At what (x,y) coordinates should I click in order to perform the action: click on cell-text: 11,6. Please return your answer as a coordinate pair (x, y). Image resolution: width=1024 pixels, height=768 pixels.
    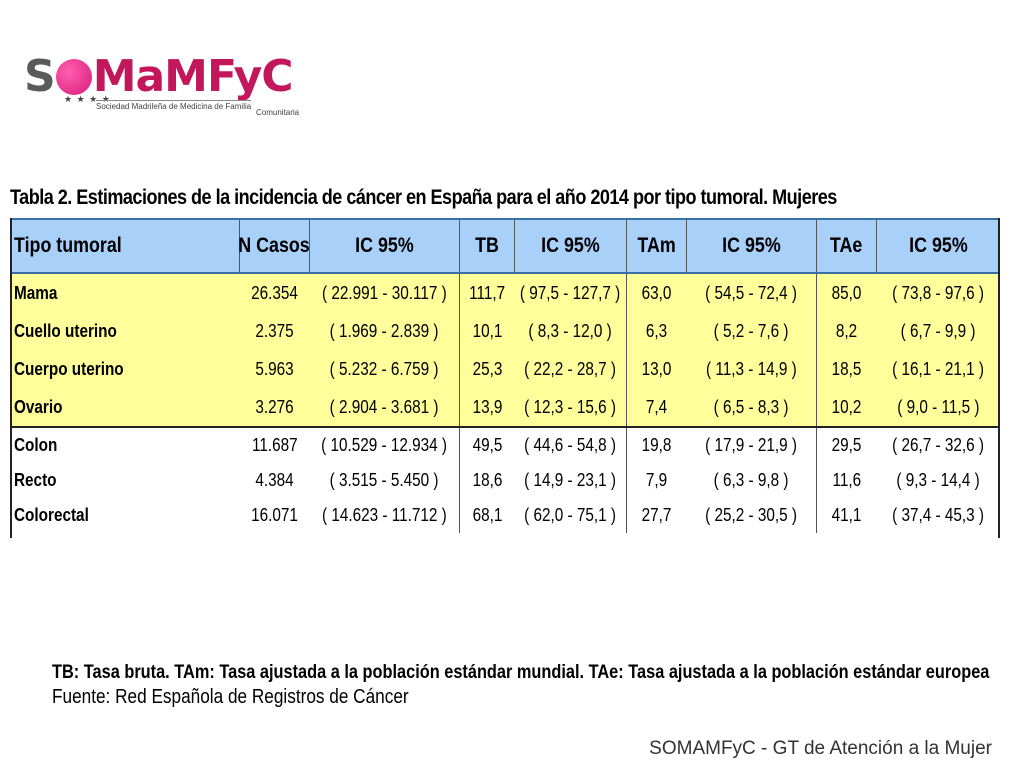
    Looking at the image, I should click on (847, 480).